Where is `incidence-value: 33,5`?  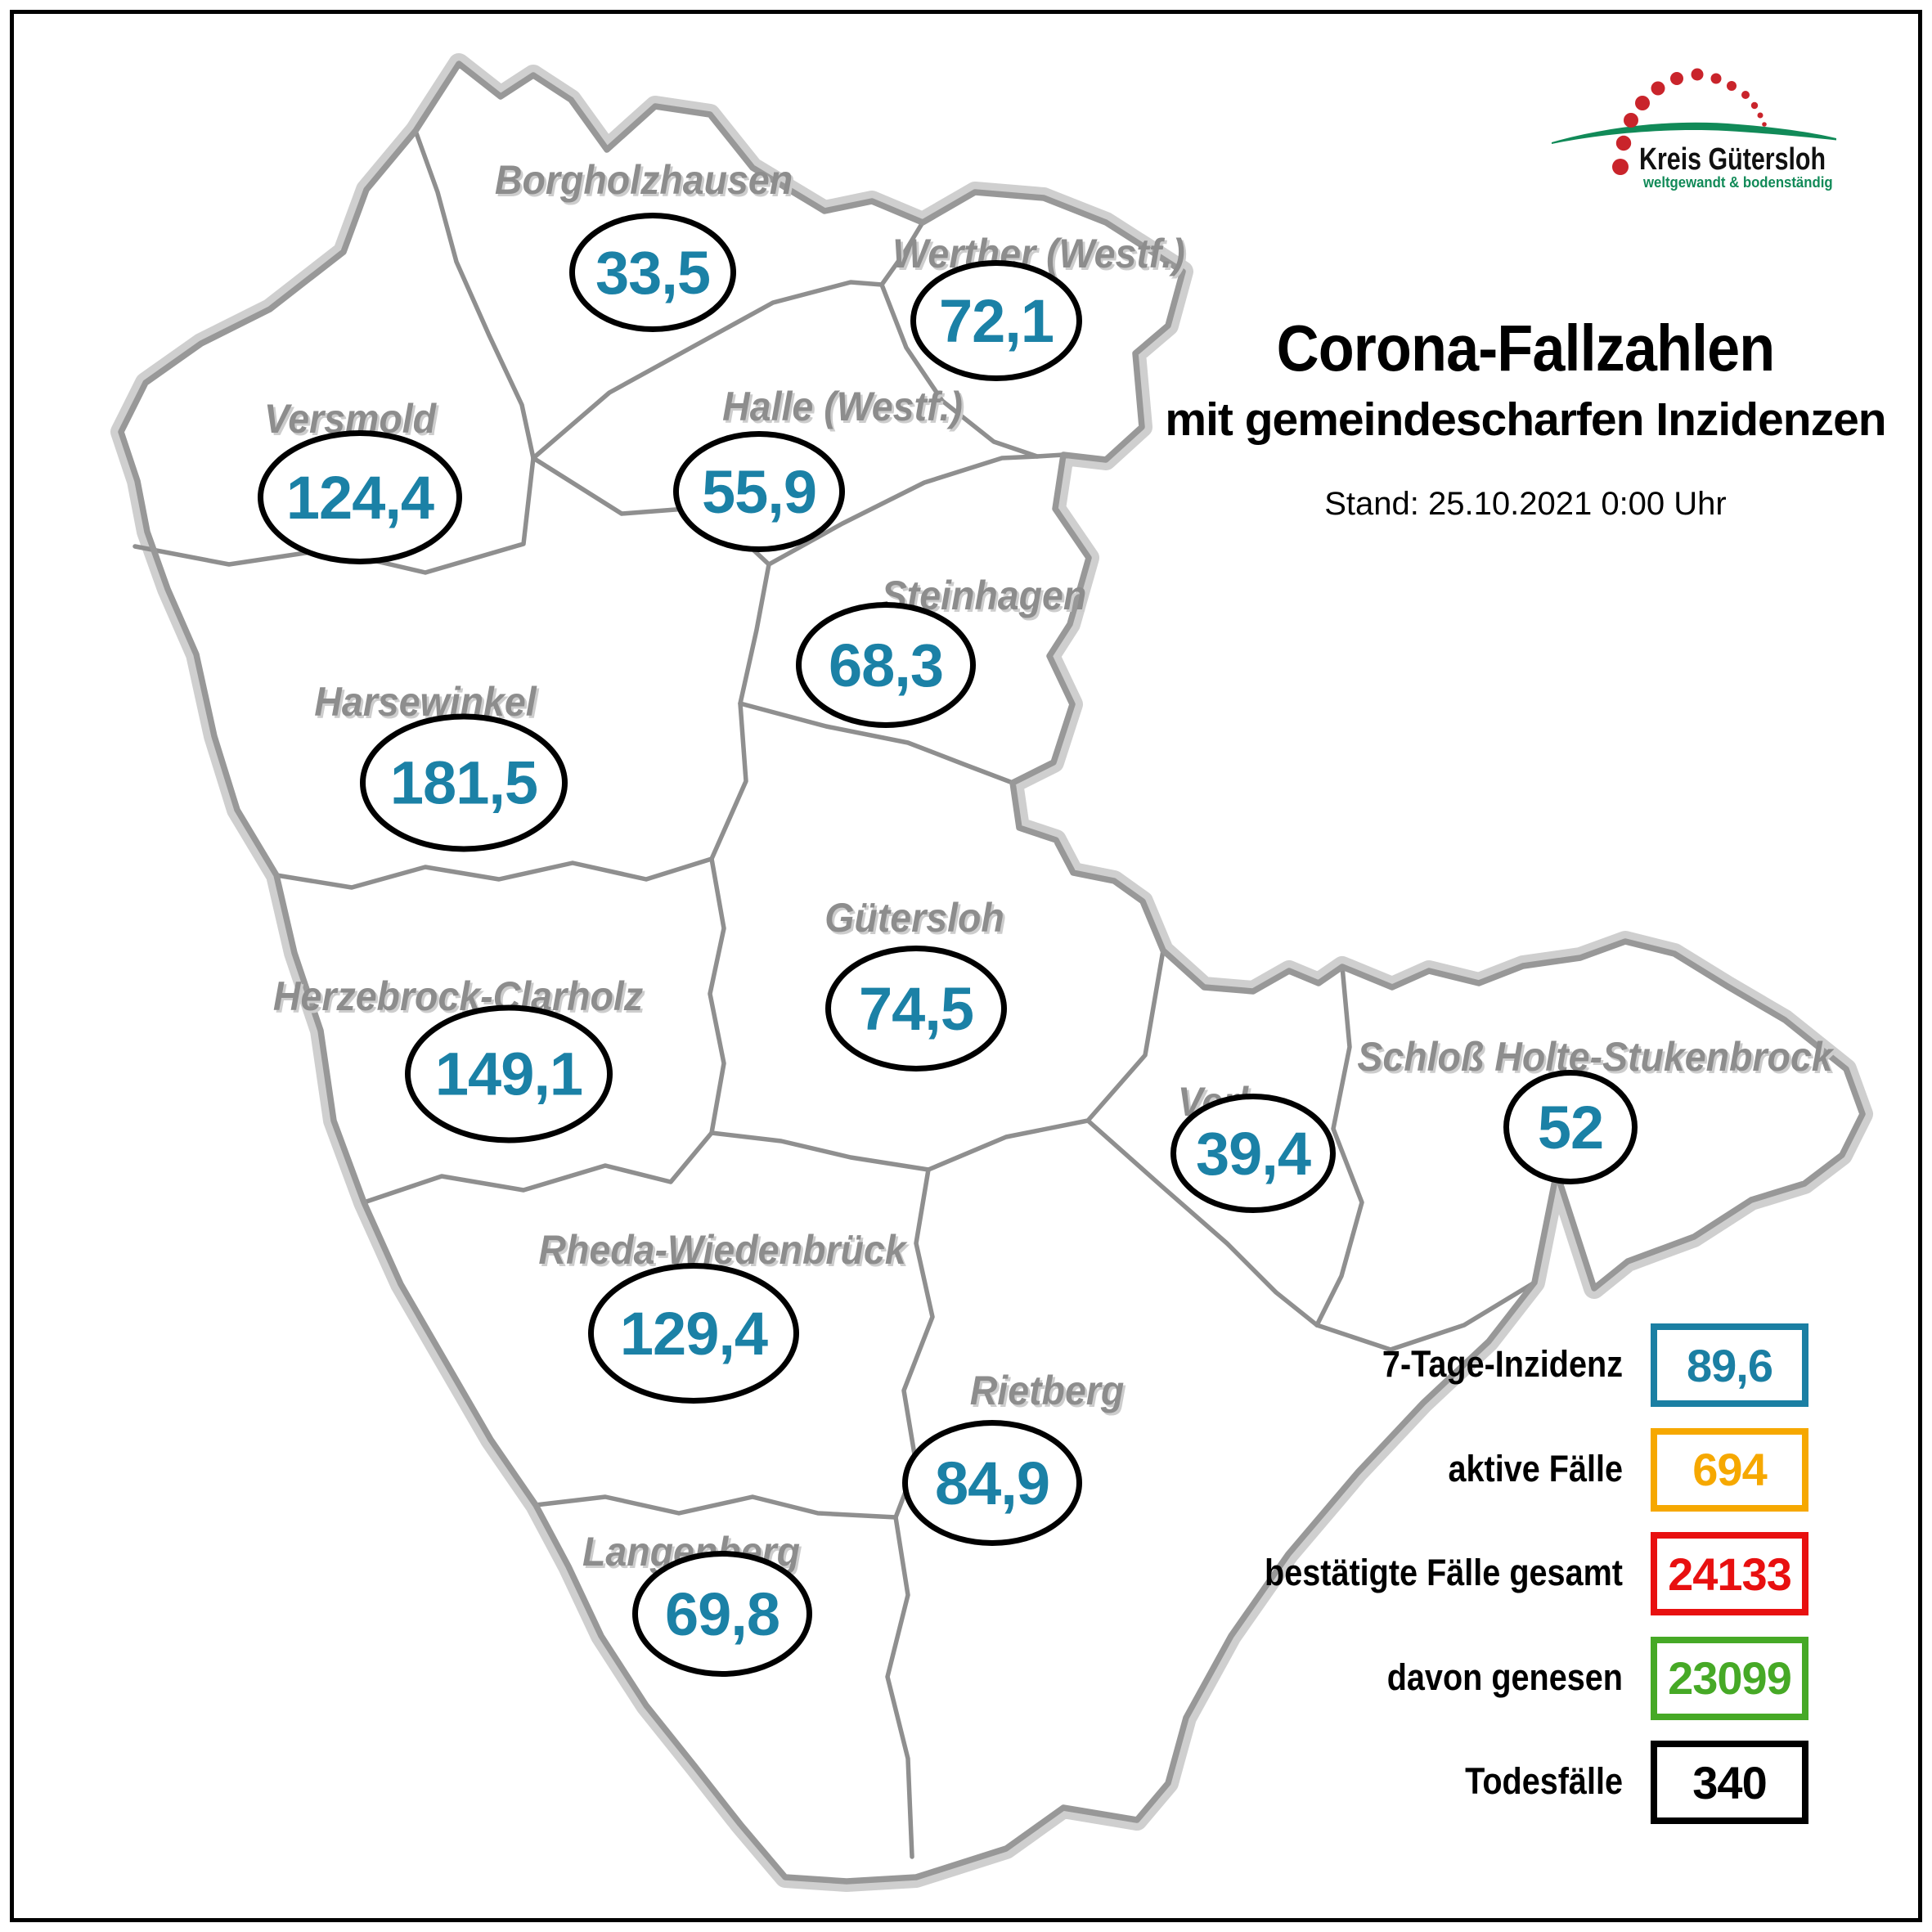 incidence-value: 33,5 is located at coordinates (653, 272).